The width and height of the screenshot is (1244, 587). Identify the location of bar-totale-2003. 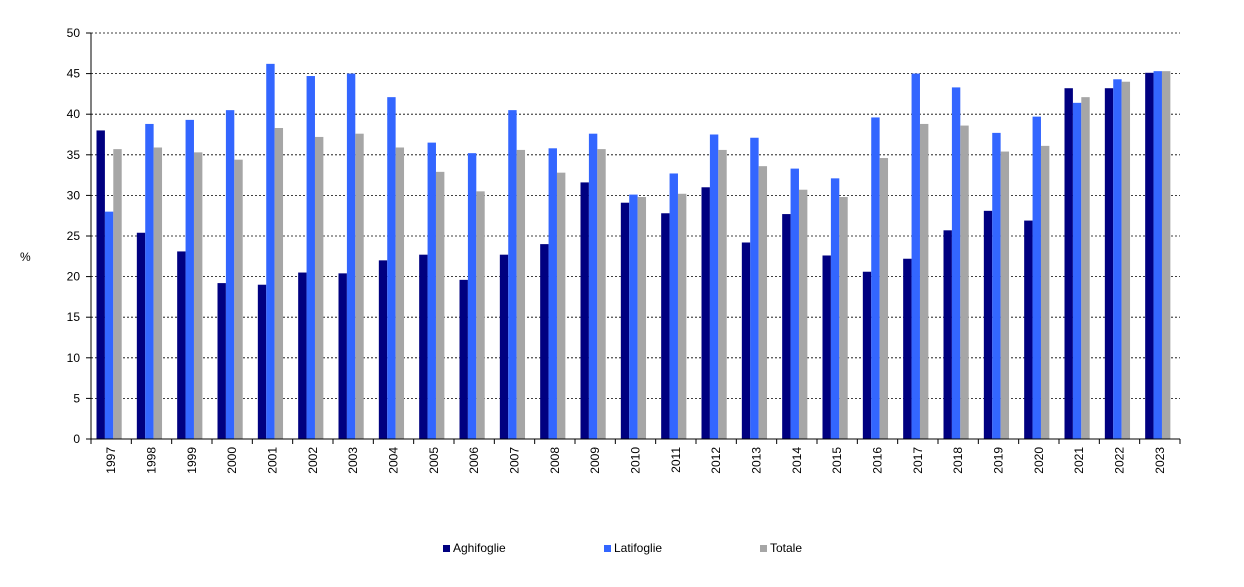
(359, 286).